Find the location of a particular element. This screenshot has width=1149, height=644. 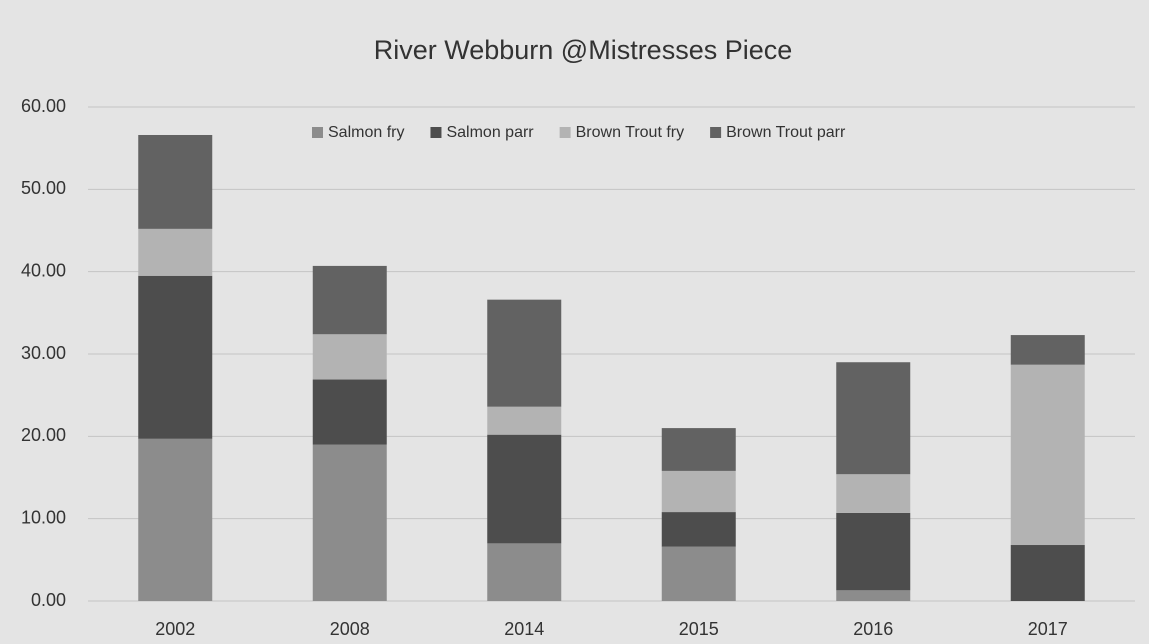

x-tick-label: 2002 is located at coordinates (175, 629).